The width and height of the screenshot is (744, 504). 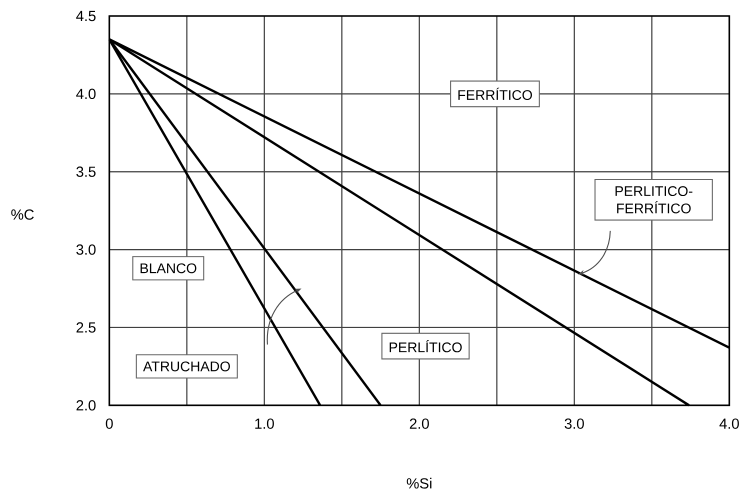 I want to click on y-tick-label: 3.5, so click(x=86, y=171).